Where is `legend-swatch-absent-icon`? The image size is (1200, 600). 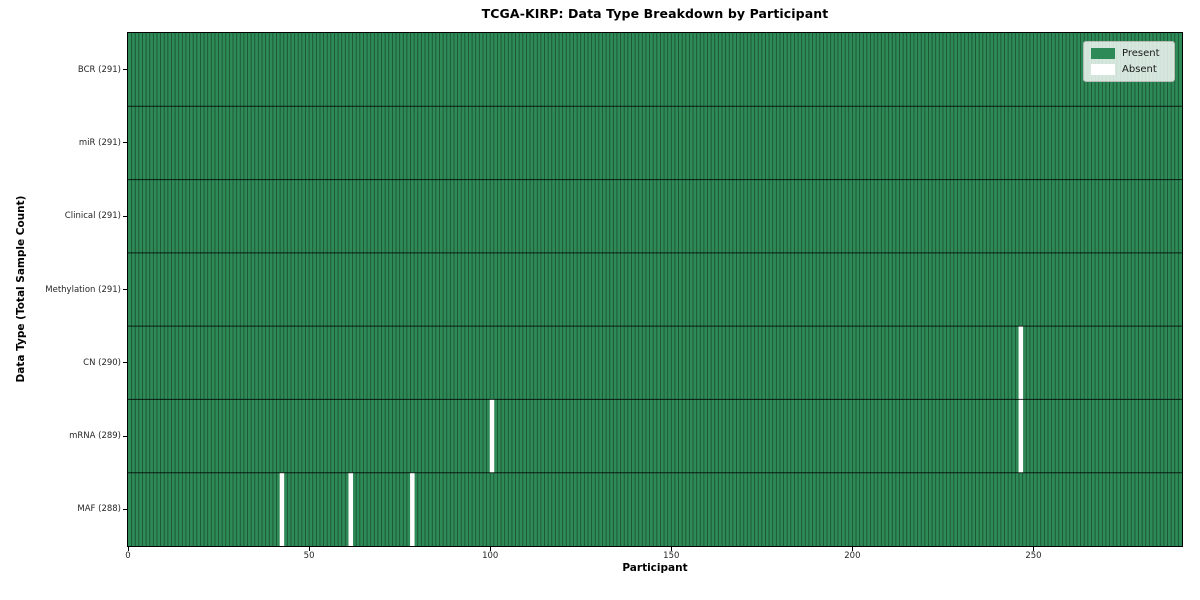 legend-swatch-absent-icon is located at coordinates (1103, 69).